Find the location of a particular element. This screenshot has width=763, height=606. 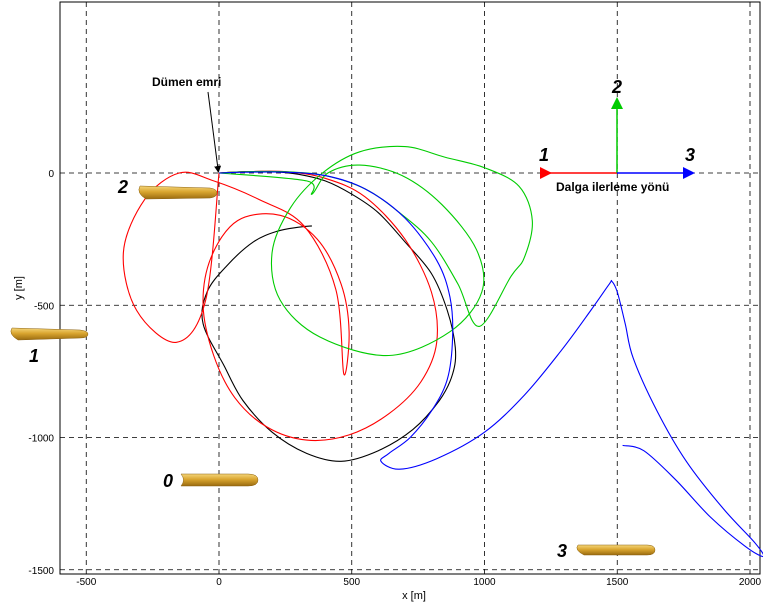

y-axis-label: y [m] is located at coordinates (19, 288).